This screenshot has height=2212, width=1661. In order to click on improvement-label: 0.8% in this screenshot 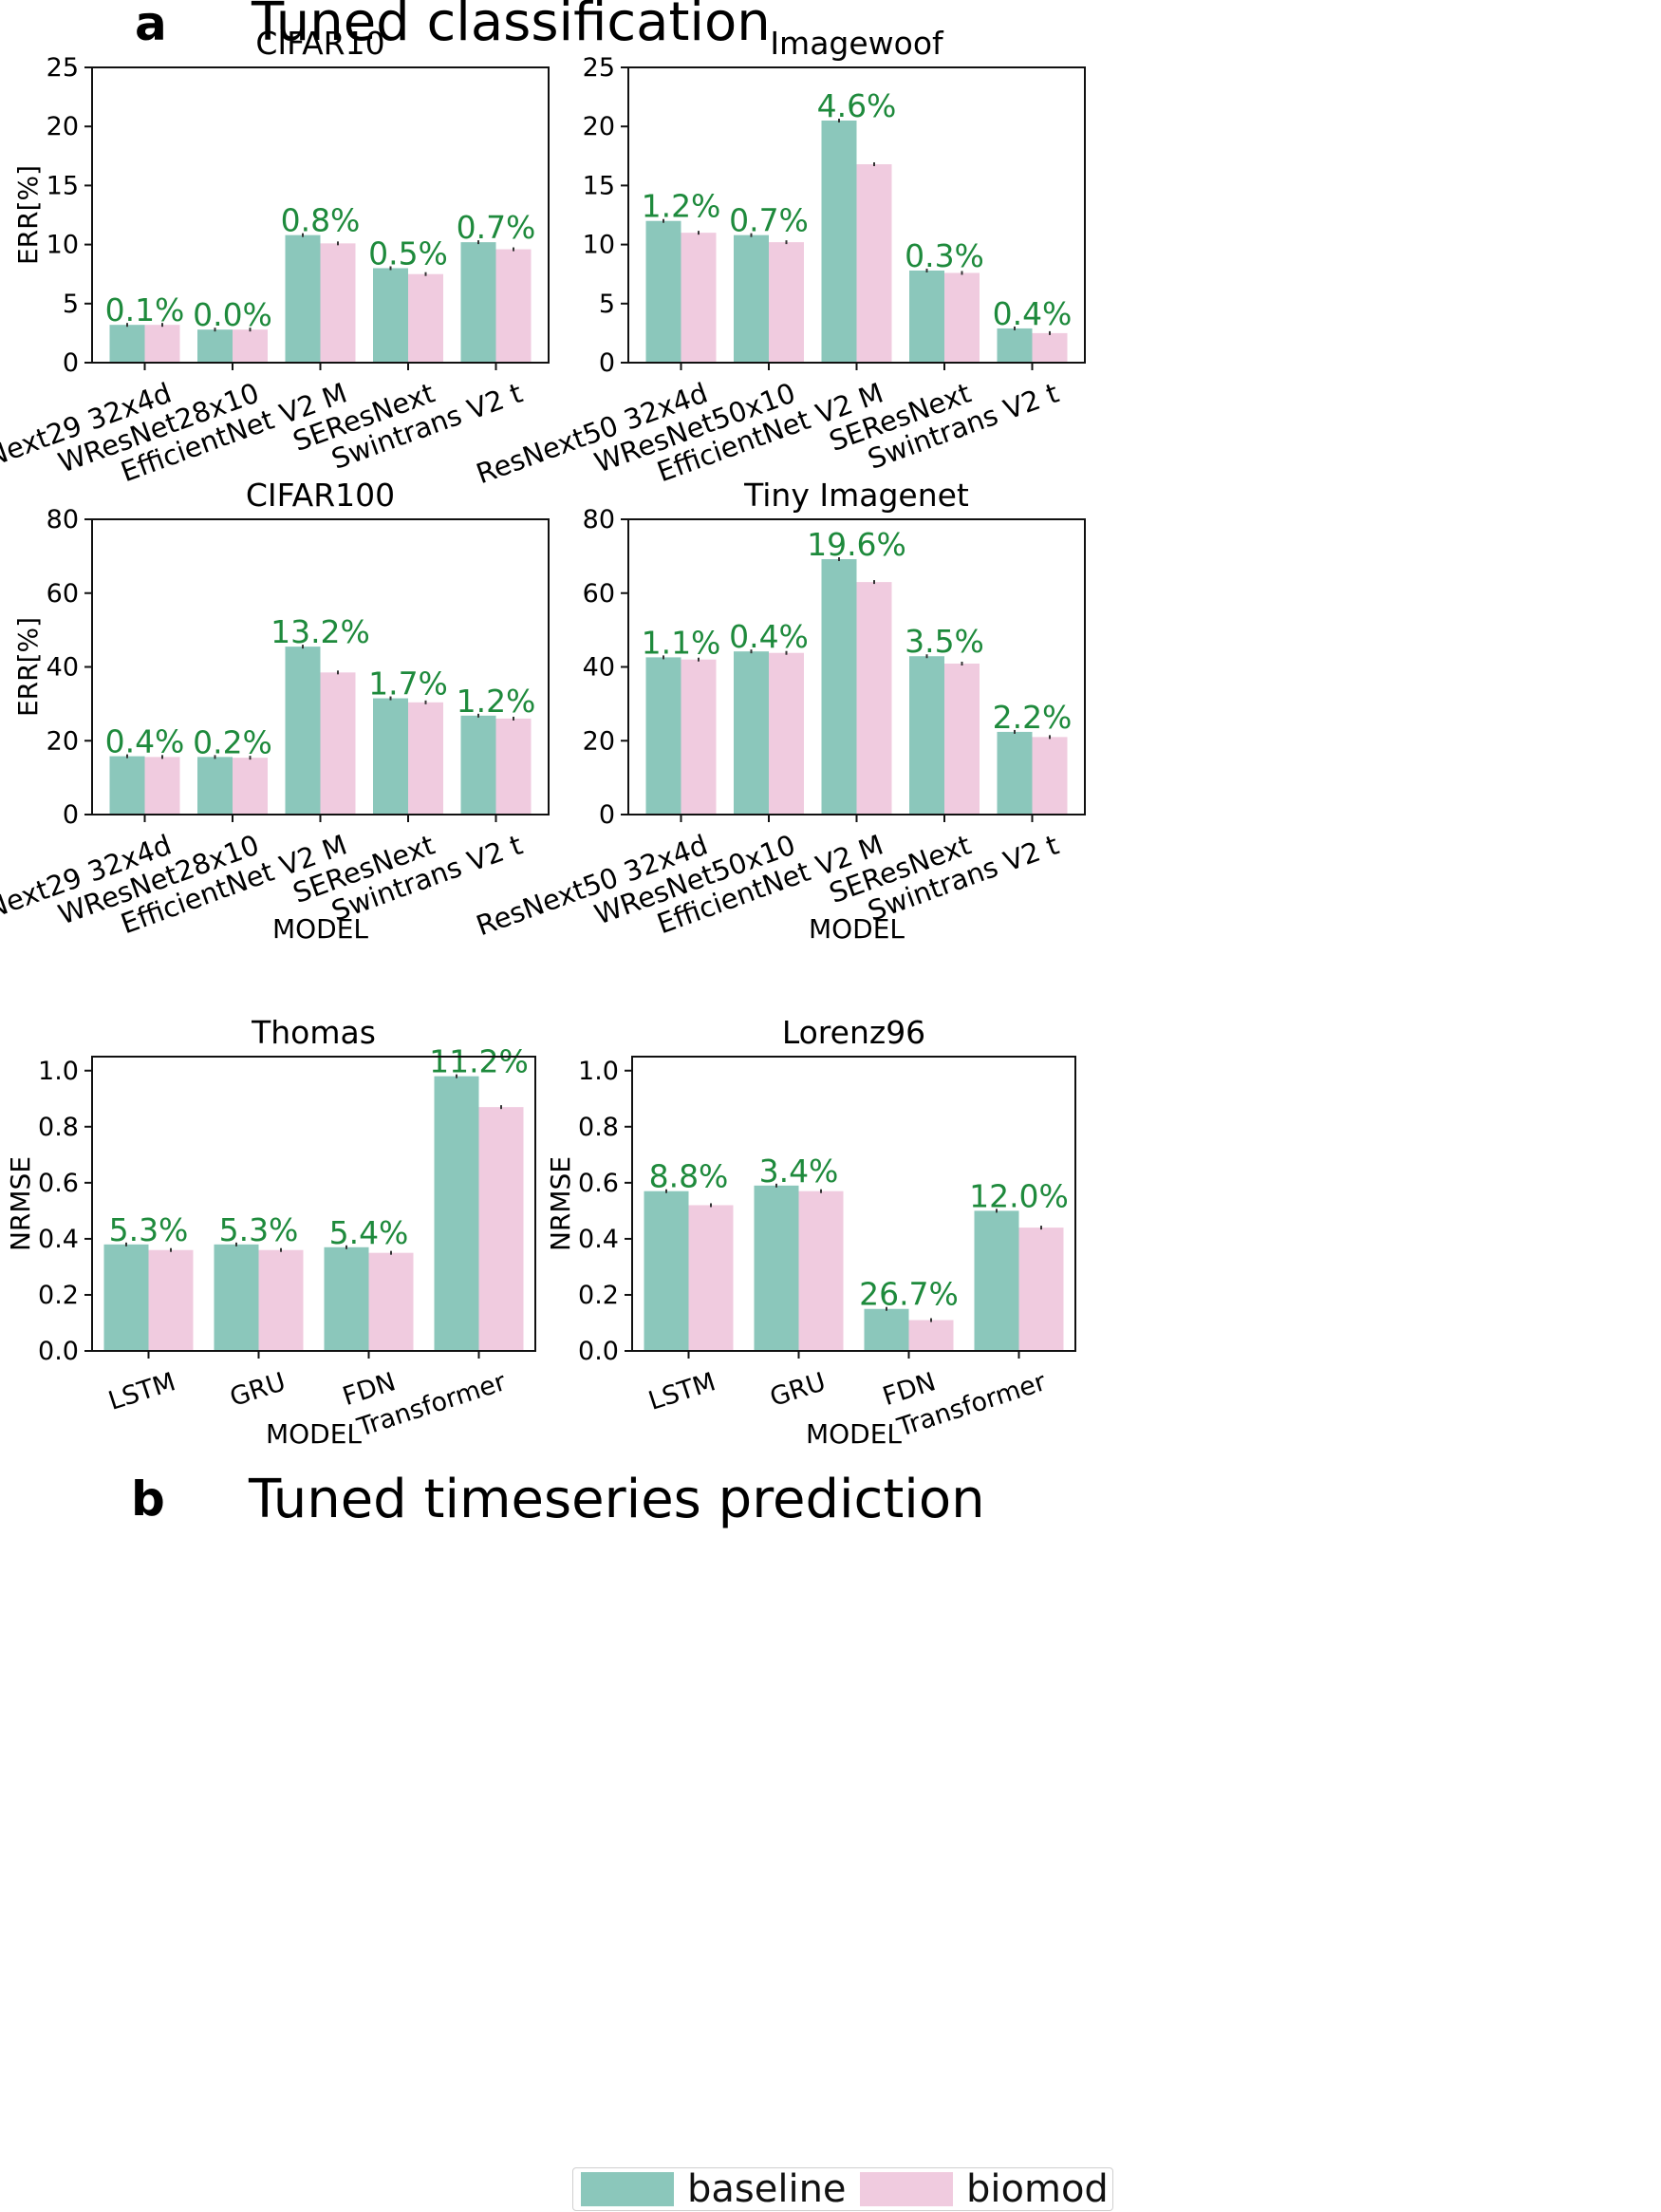, I will do `click(321, 220)`.